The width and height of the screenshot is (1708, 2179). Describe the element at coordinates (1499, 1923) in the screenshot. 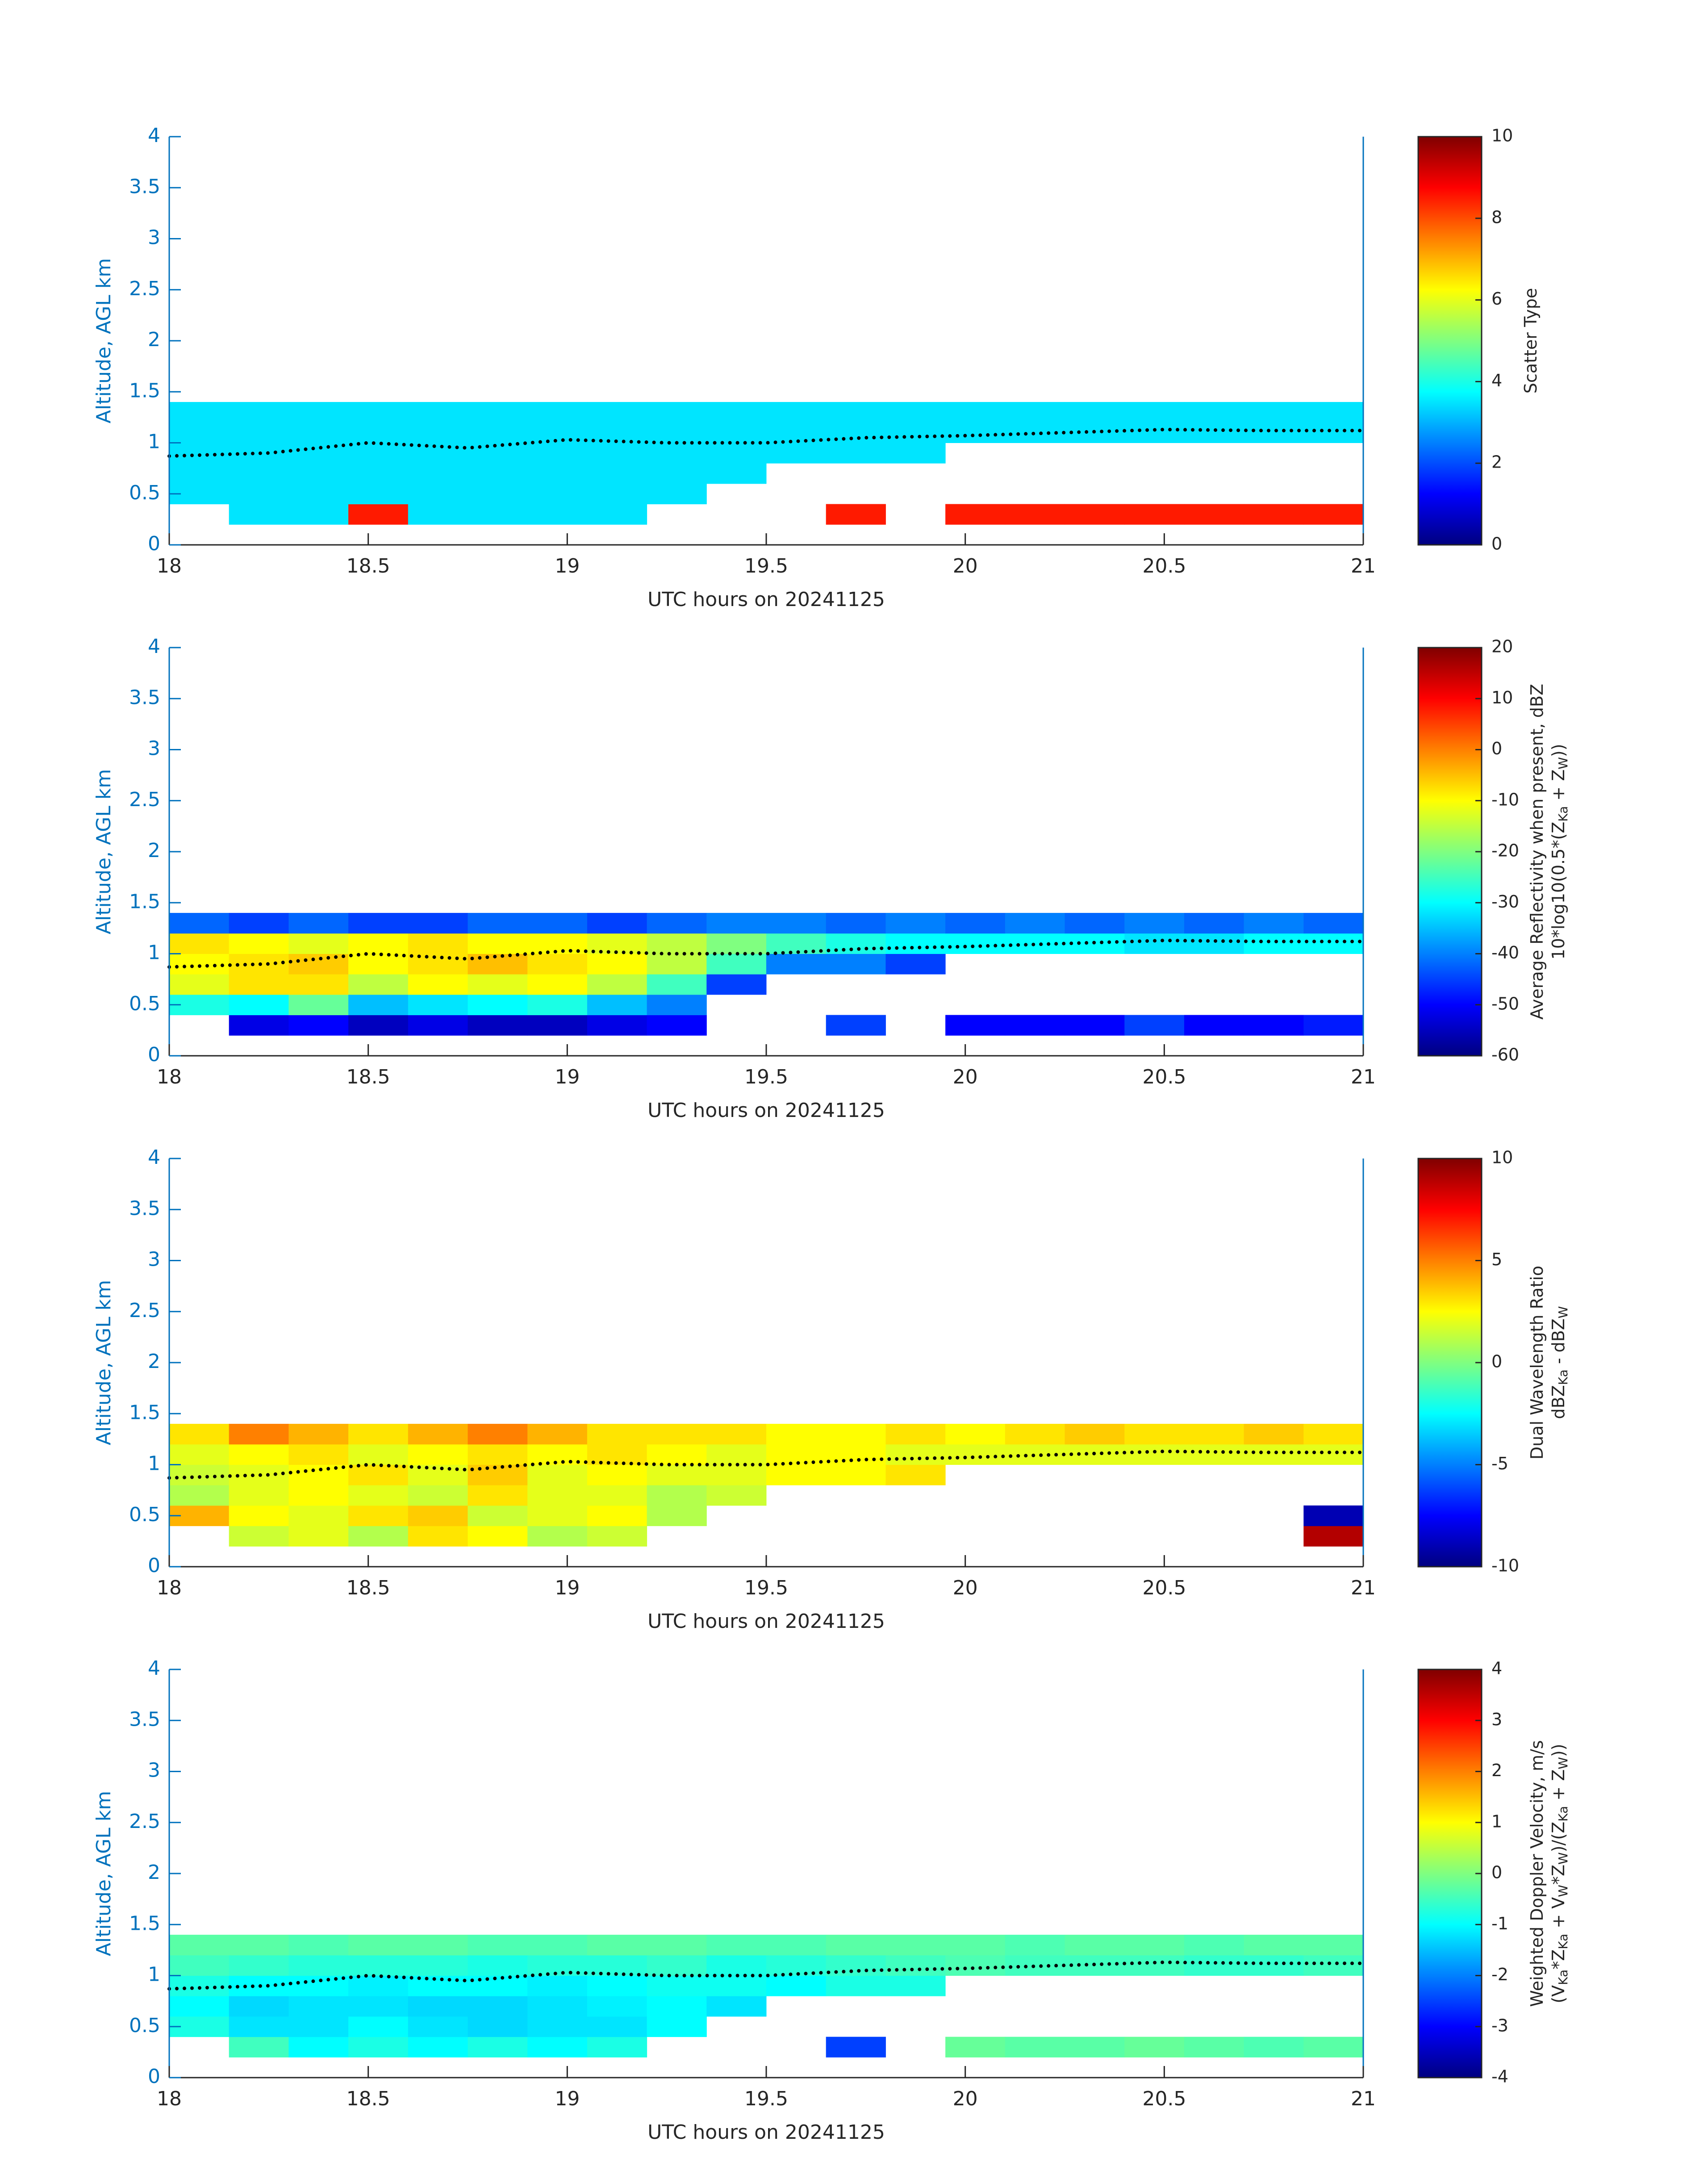

I see `colorbar-tick-label: -1` at that location.